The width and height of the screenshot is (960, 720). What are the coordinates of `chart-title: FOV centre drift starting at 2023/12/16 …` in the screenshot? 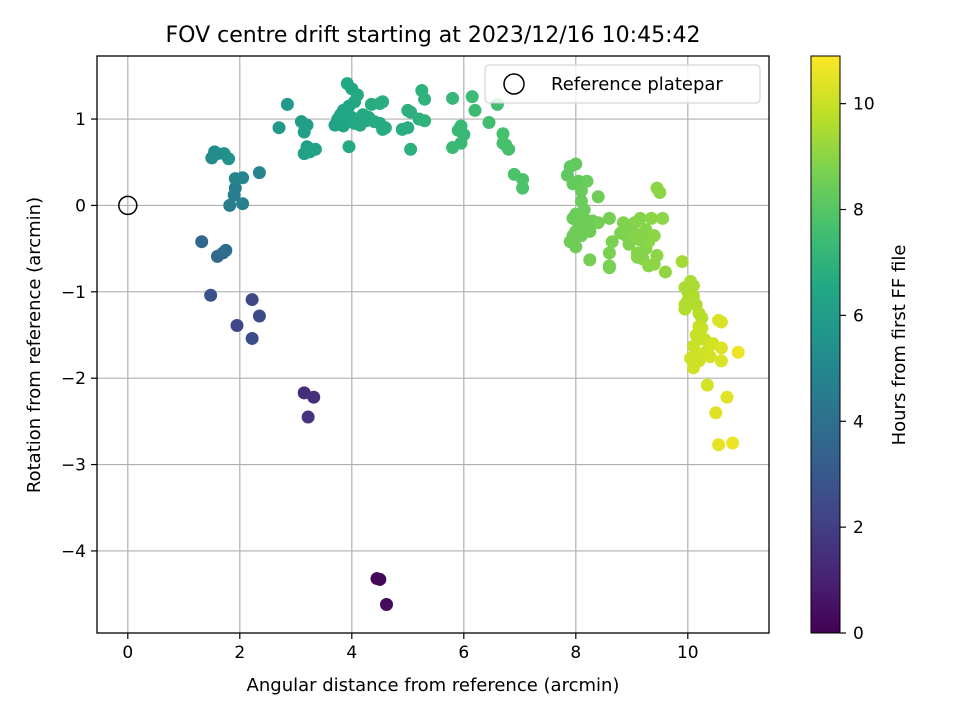 It's located at (433, 35).